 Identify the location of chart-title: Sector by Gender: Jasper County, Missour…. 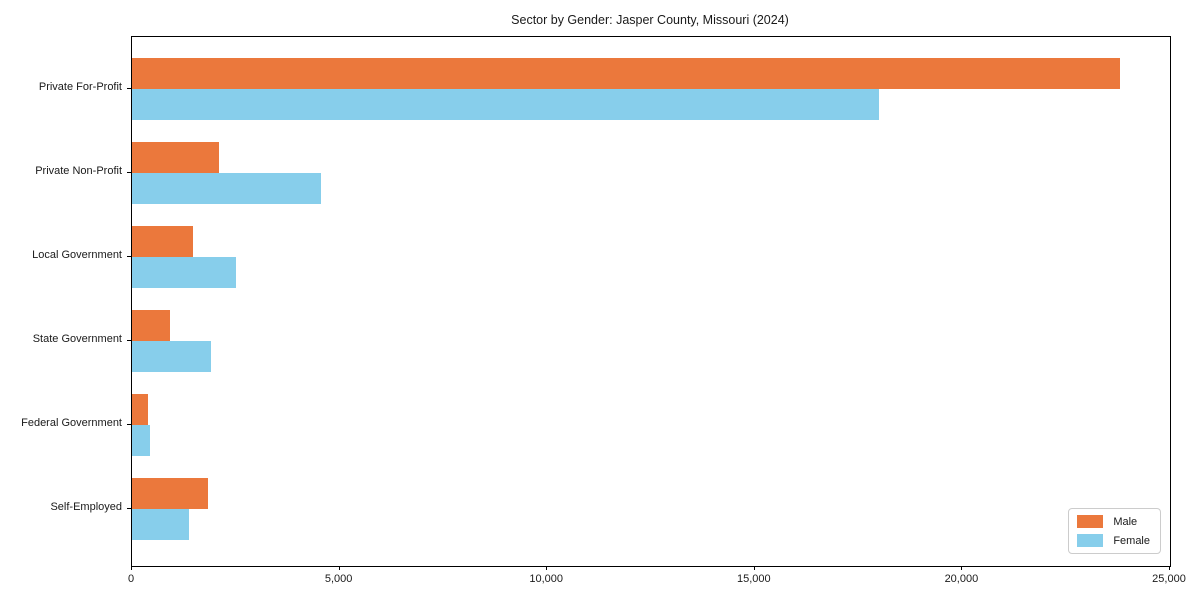
(650, 20).